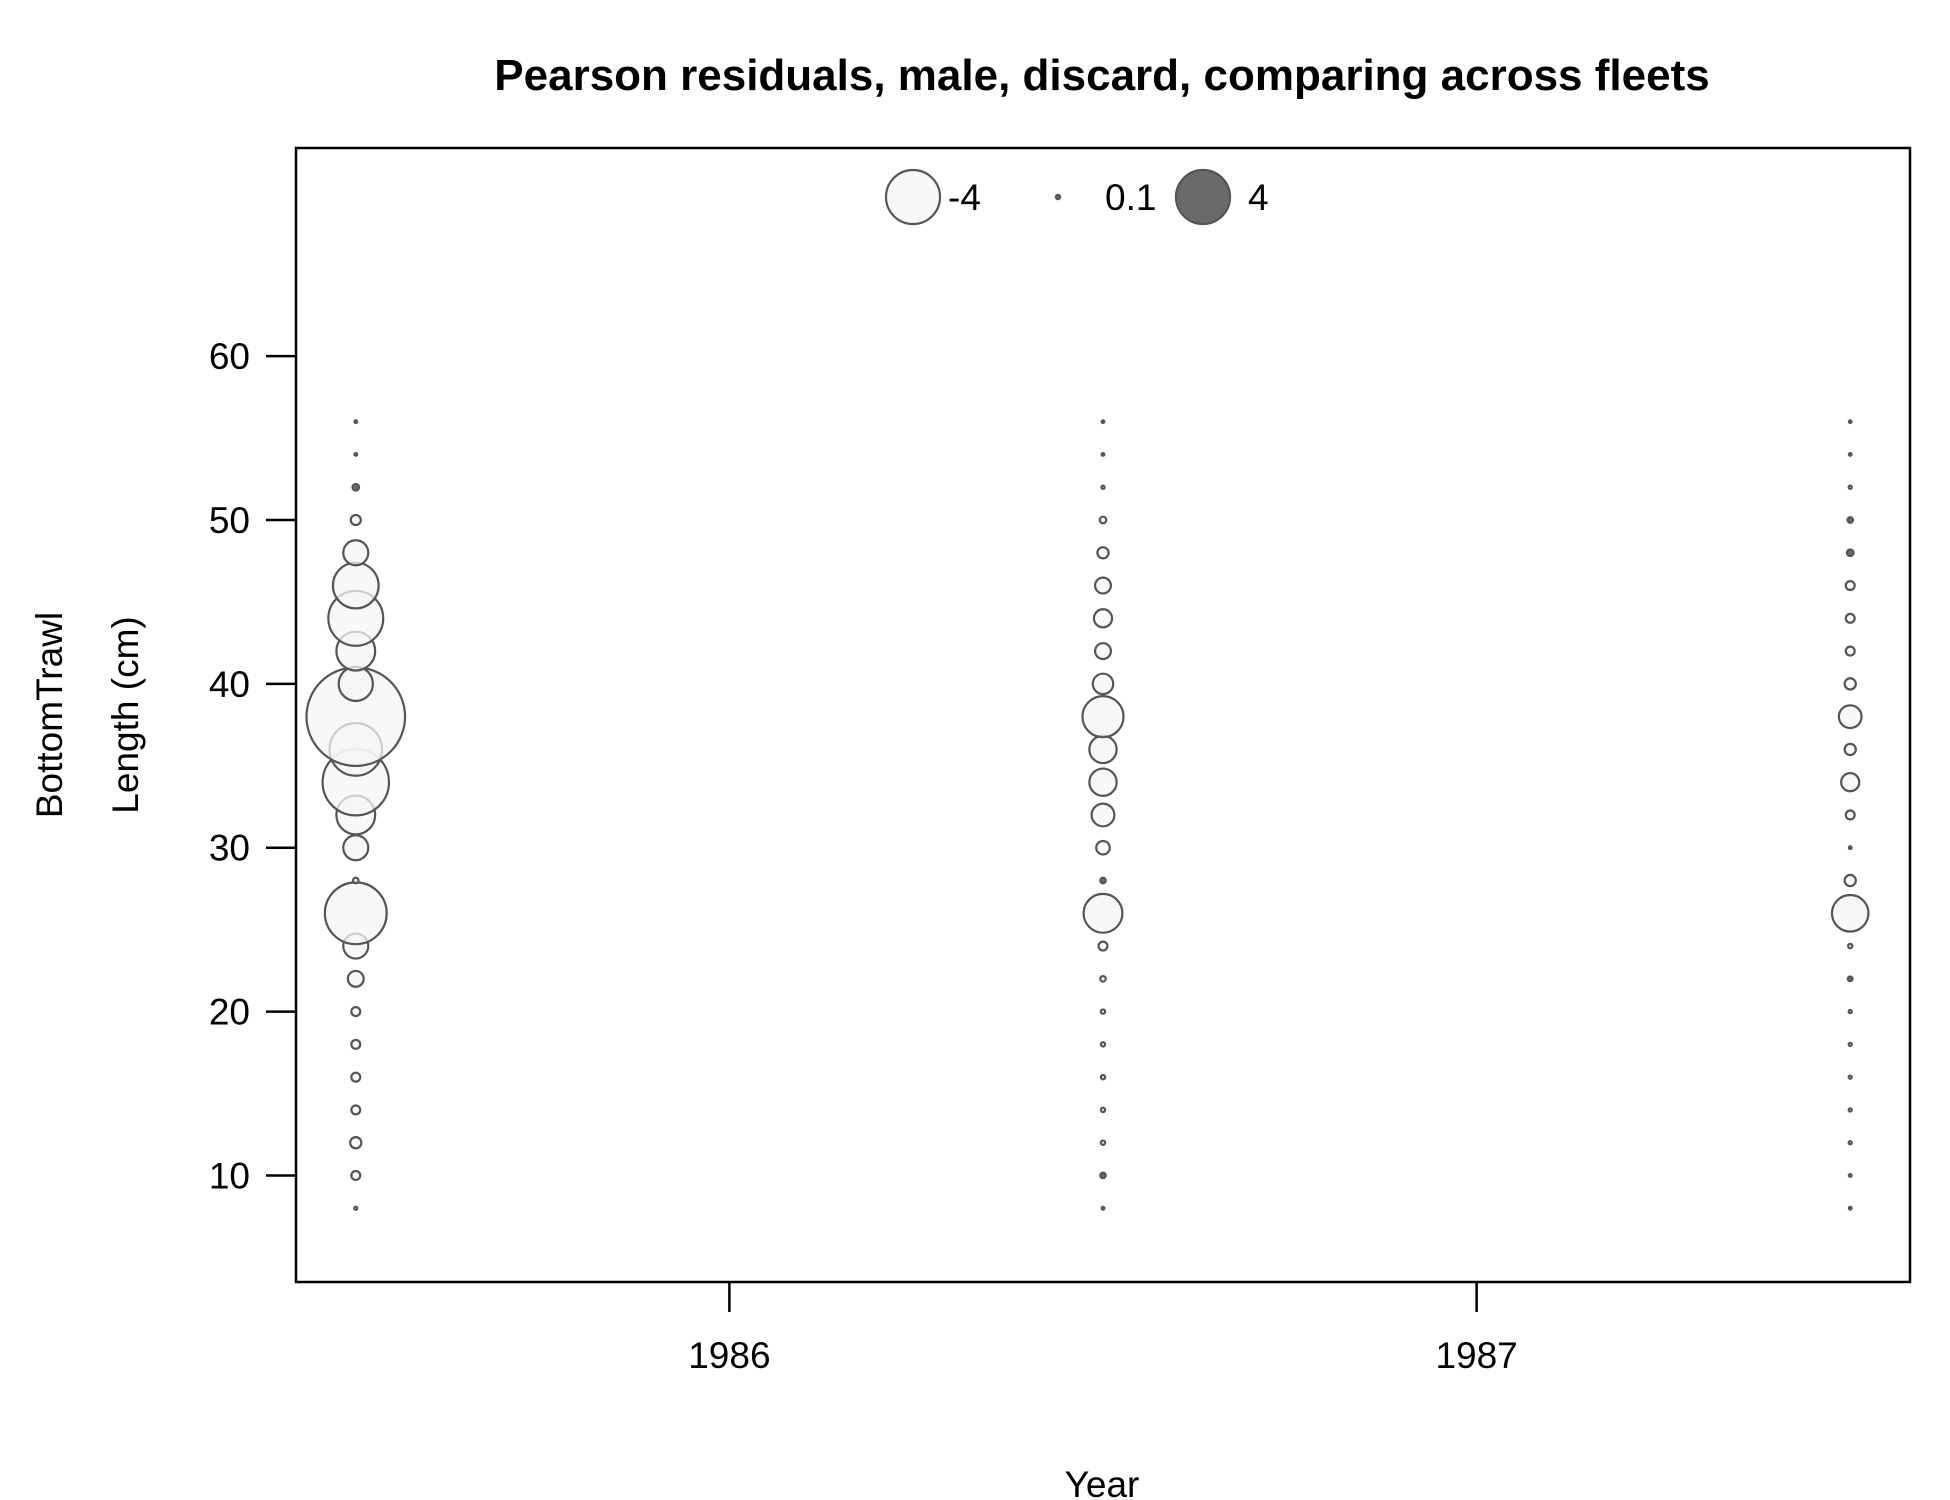 The image size is (1950, 1500). Describe the element at coordinates (729, 1355) in the screenshot. I see `x-tick-label: 1986` at that location.